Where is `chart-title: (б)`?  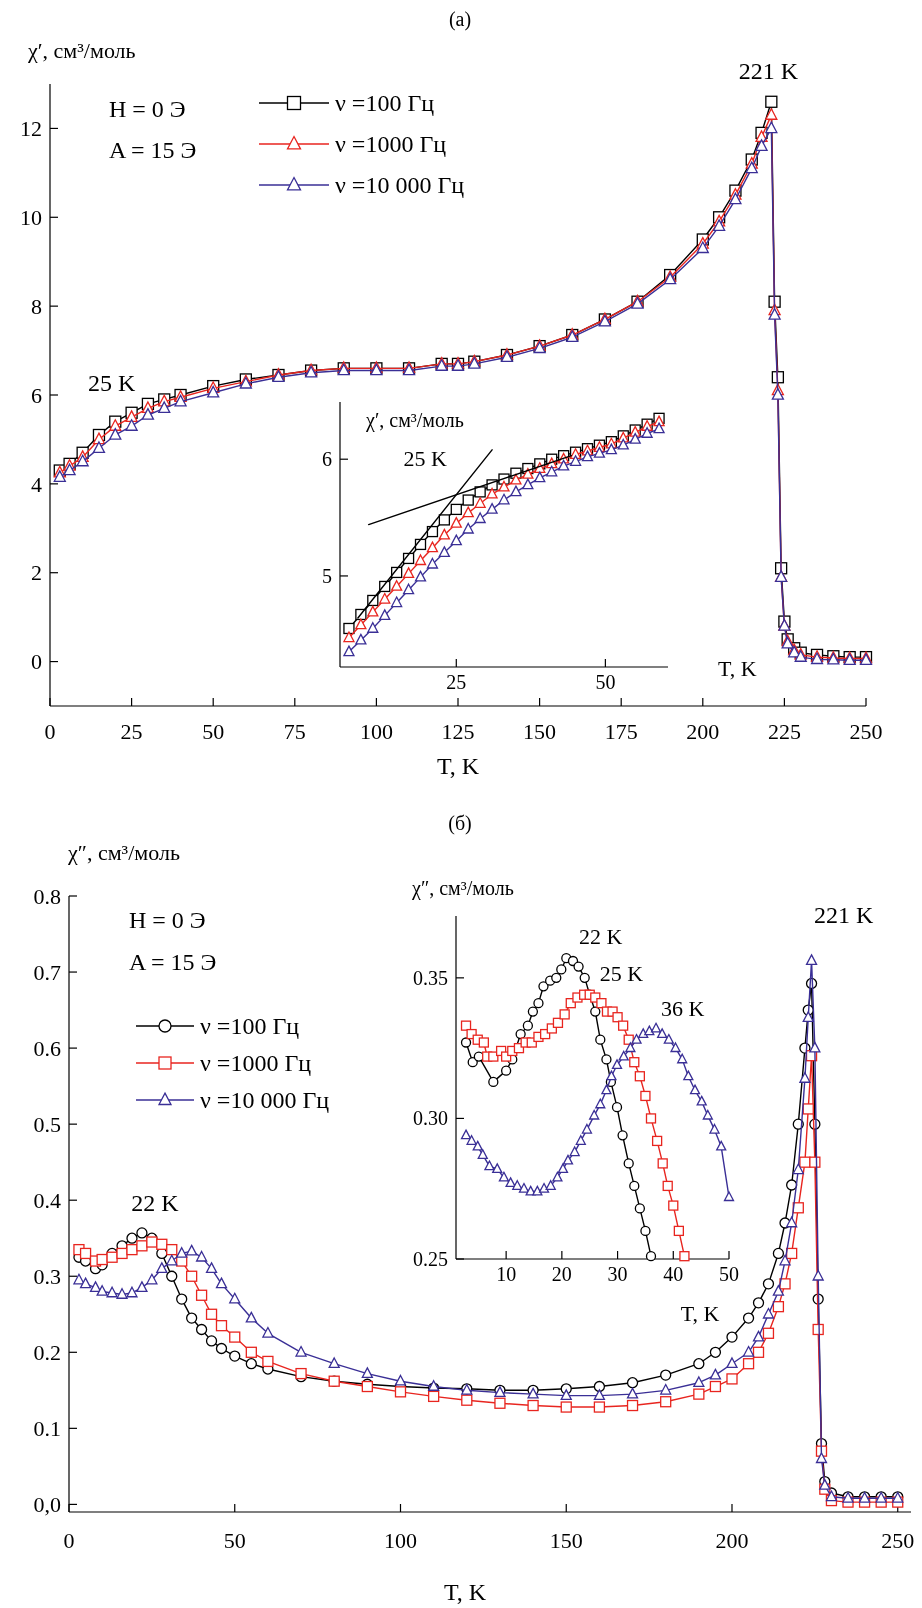 chart-title: (б) is located at coordinates (460, 823).